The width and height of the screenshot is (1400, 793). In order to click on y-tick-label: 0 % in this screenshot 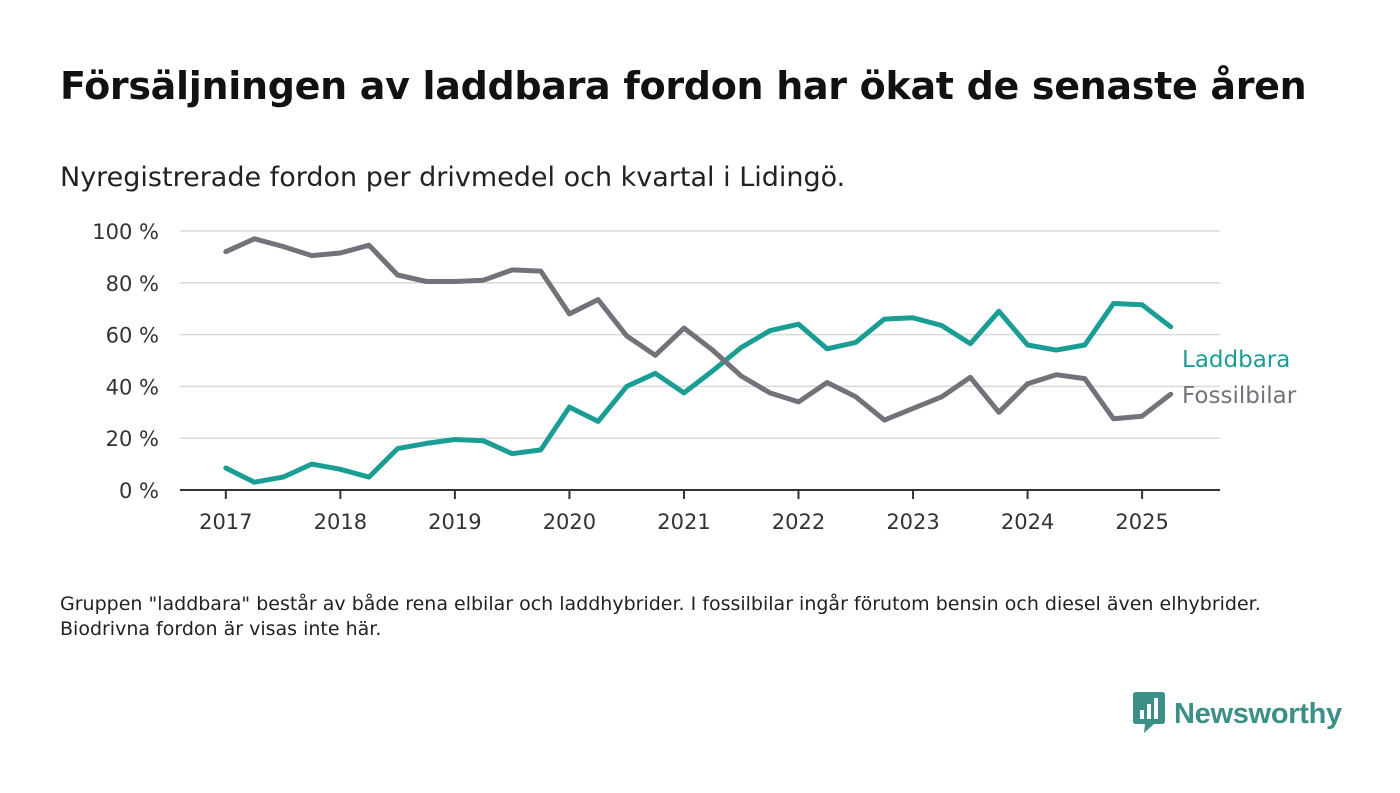, I will do `click(139, 491)`.